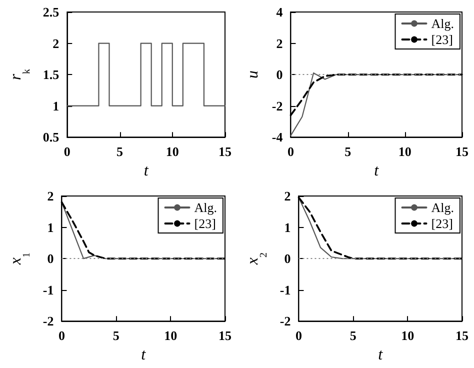  Describe the element at coordinates (20, 74) in the screenshot. I see `y-axis-title: rk` at that location.